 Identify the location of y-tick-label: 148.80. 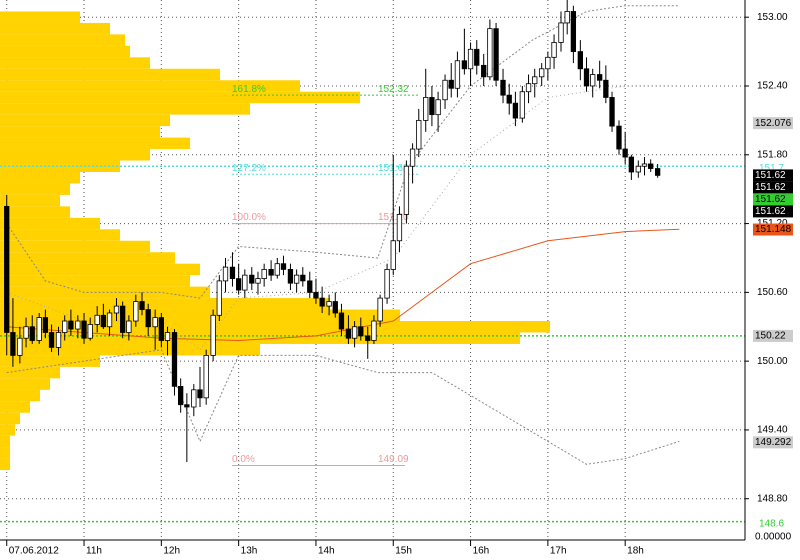
(772, 498).